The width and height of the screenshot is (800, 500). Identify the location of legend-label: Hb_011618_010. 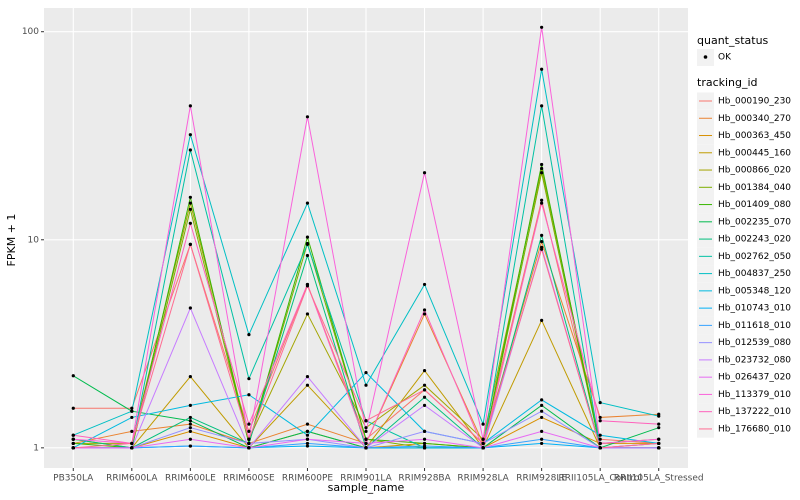
(754, 326).